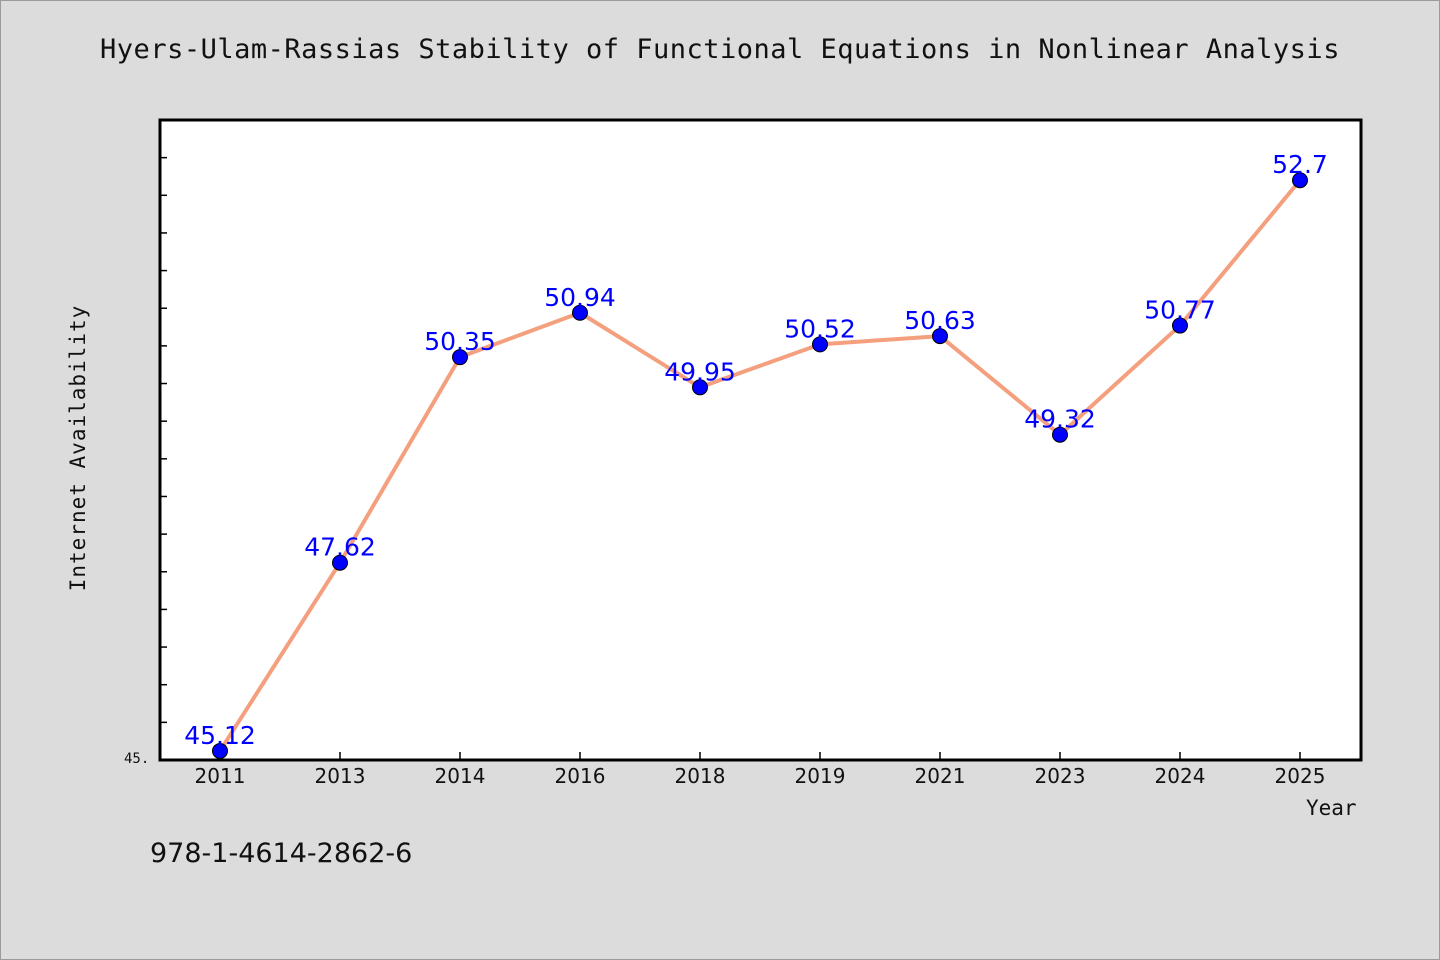 This screenshot has height=960, width=1440. I want to click on x-tick-label: 2024, so click(1180, 776).